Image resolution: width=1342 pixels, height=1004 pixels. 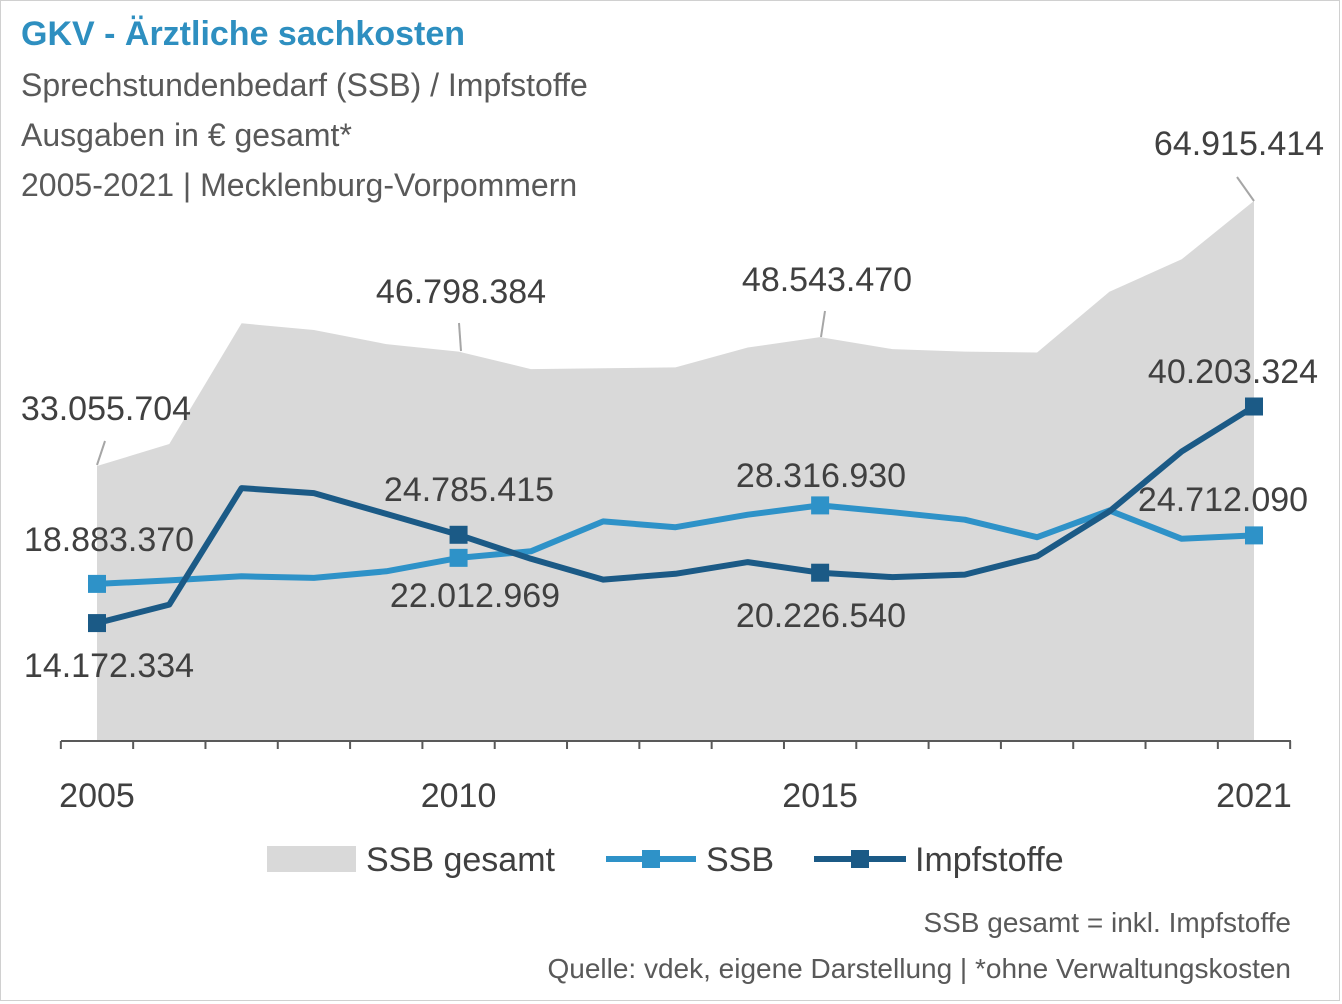 What do you see at coordinates (461, 860) in the screenshot?
I see `legend-label-ssb-gesamt: SSB gesamt` at bounding box center [461, 860].